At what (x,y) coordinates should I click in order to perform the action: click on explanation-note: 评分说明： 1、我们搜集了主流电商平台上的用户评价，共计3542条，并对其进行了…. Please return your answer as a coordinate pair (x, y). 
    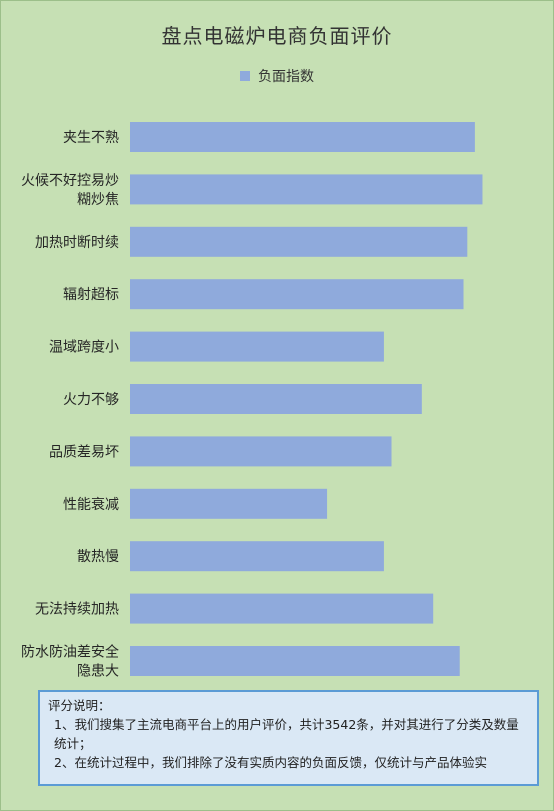
    Looking at the image, I should click on (288, 738).